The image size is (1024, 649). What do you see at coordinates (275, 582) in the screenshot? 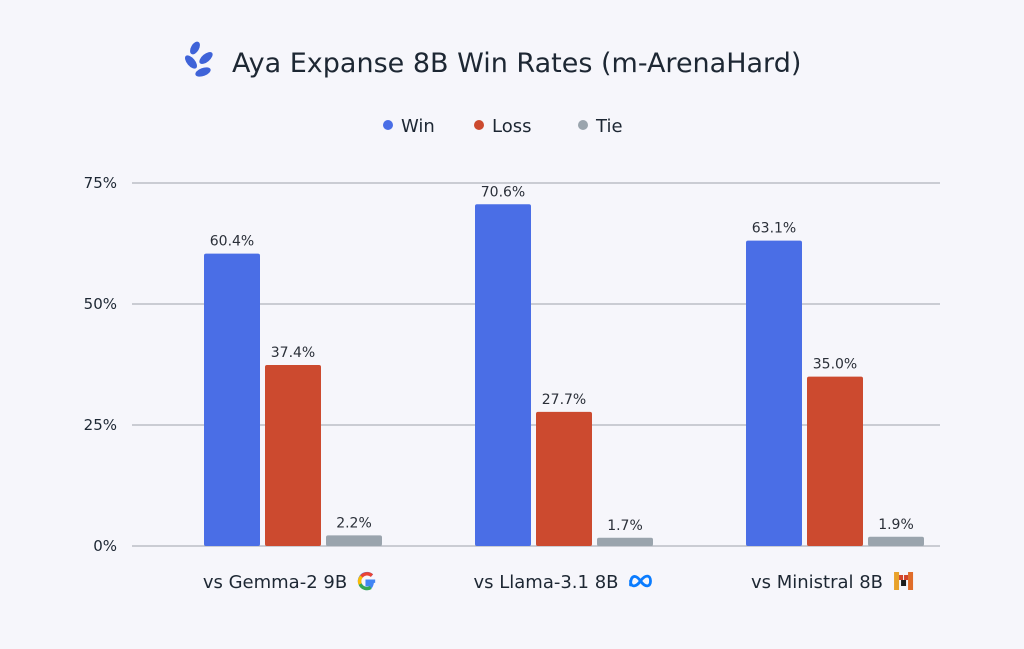
I see `x-category-label: vs Gemma-2 9B` at bounding box center [275, 582].